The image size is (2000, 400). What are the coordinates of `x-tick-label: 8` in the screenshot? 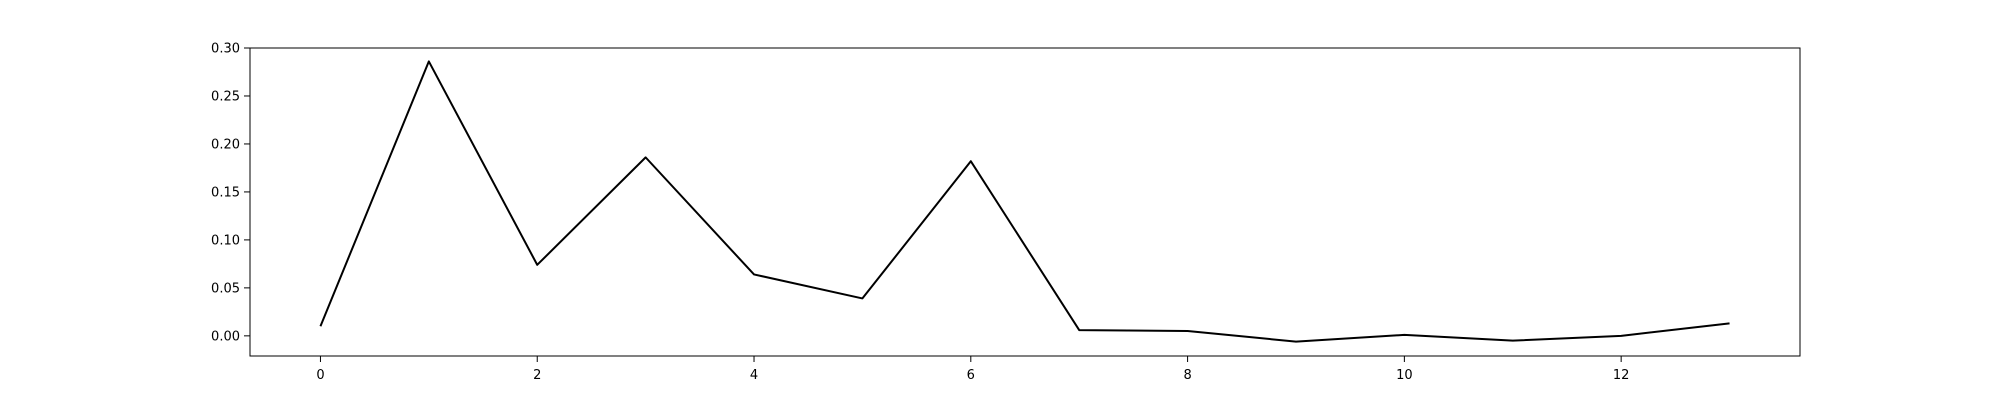 It's located at (1187, 375).